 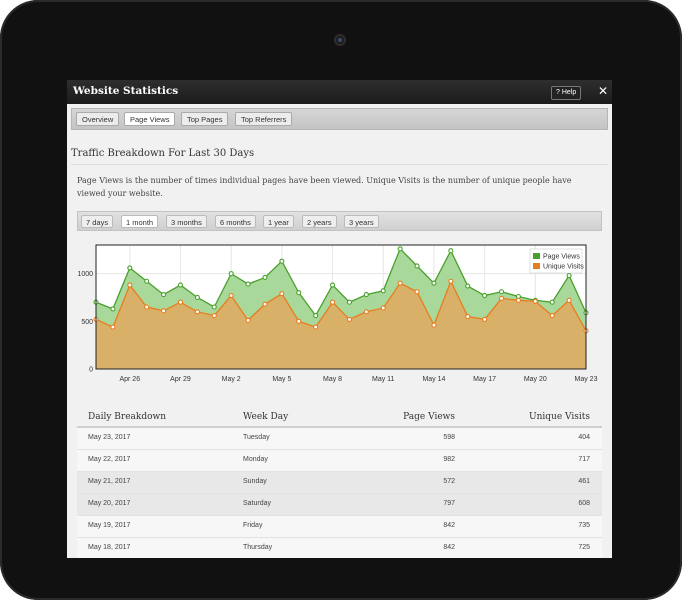 What do you see at coordinates (332, 379) in the screenshot?
I see `x-tick-label: May 8` at bounding box center [332, 379].